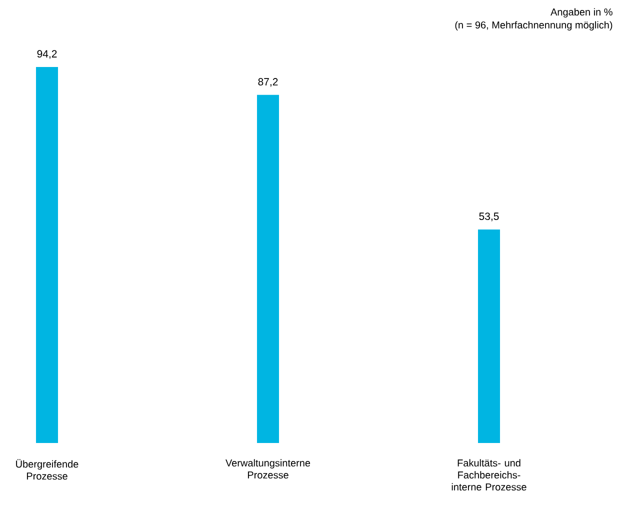 The width and height of the screenshot is (619, 508). What do you see at coordinates (489, 217) in the screenshot?
I see `data-label: 53,5` at bounding box center [489, 217].